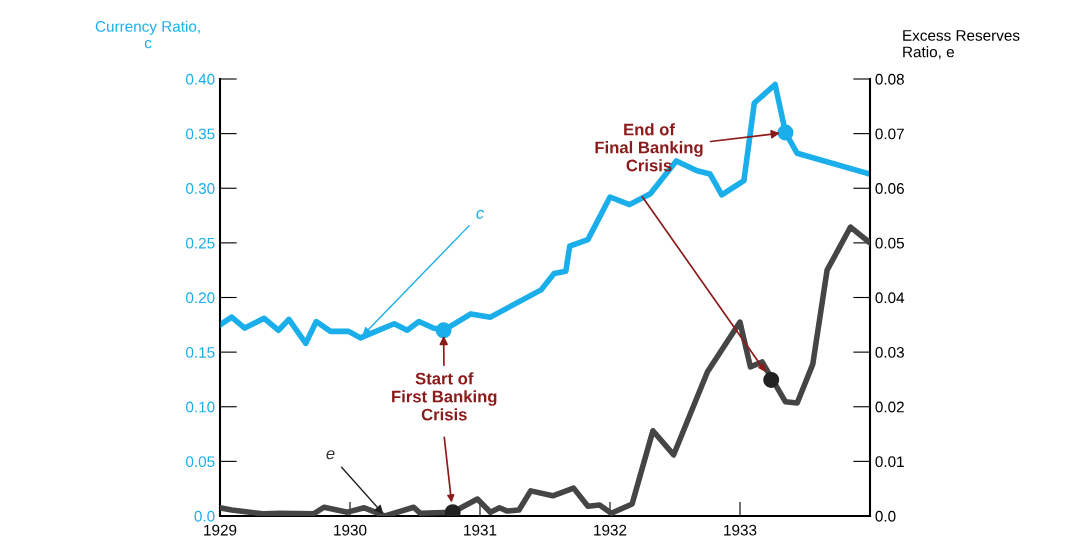 This screenshot has height=558, width=1087. Describe the element at coordinates (480, 214) in the screenshot. I see `text: c` at that location.